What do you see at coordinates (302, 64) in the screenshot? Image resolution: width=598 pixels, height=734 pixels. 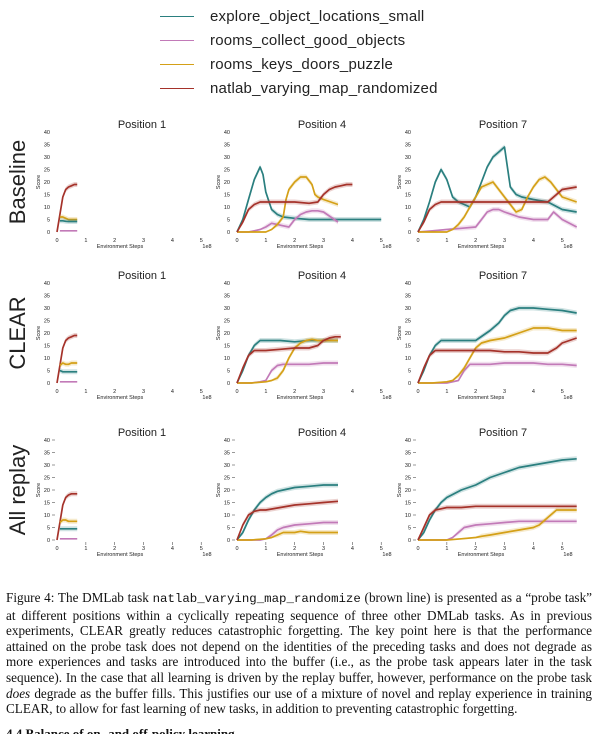 I see `legend-label: rooms_keys_doors_puzzle` at bounding box center [302, 64].